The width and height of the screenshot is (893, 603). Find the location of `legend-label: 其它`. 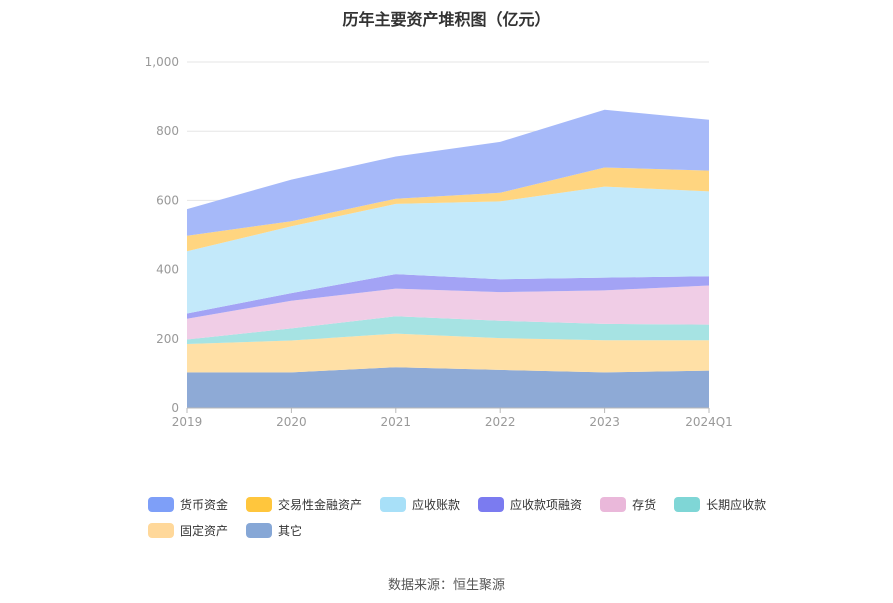

legend-label: 其它 is located at coordinates (290, 530).